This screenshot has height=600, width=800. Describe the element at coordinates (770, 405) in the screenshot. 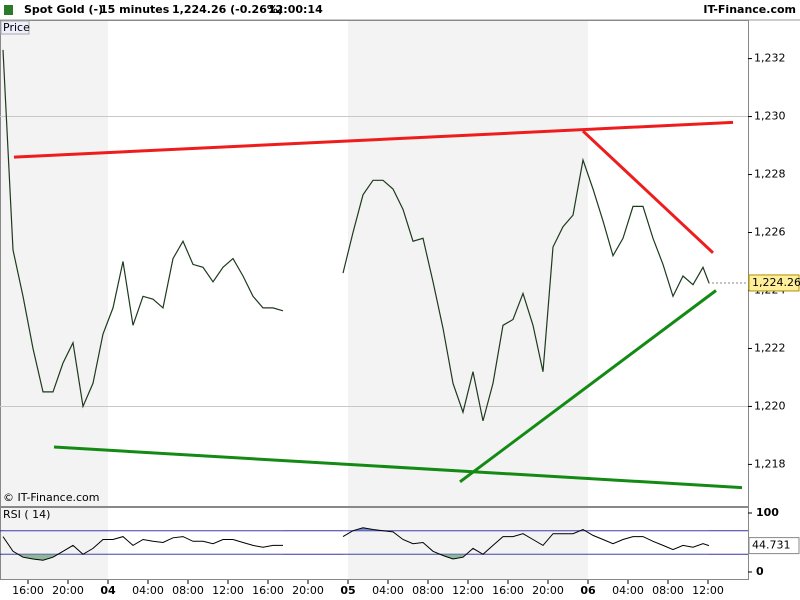

I see `y-tick-label: 1,220` at that location.